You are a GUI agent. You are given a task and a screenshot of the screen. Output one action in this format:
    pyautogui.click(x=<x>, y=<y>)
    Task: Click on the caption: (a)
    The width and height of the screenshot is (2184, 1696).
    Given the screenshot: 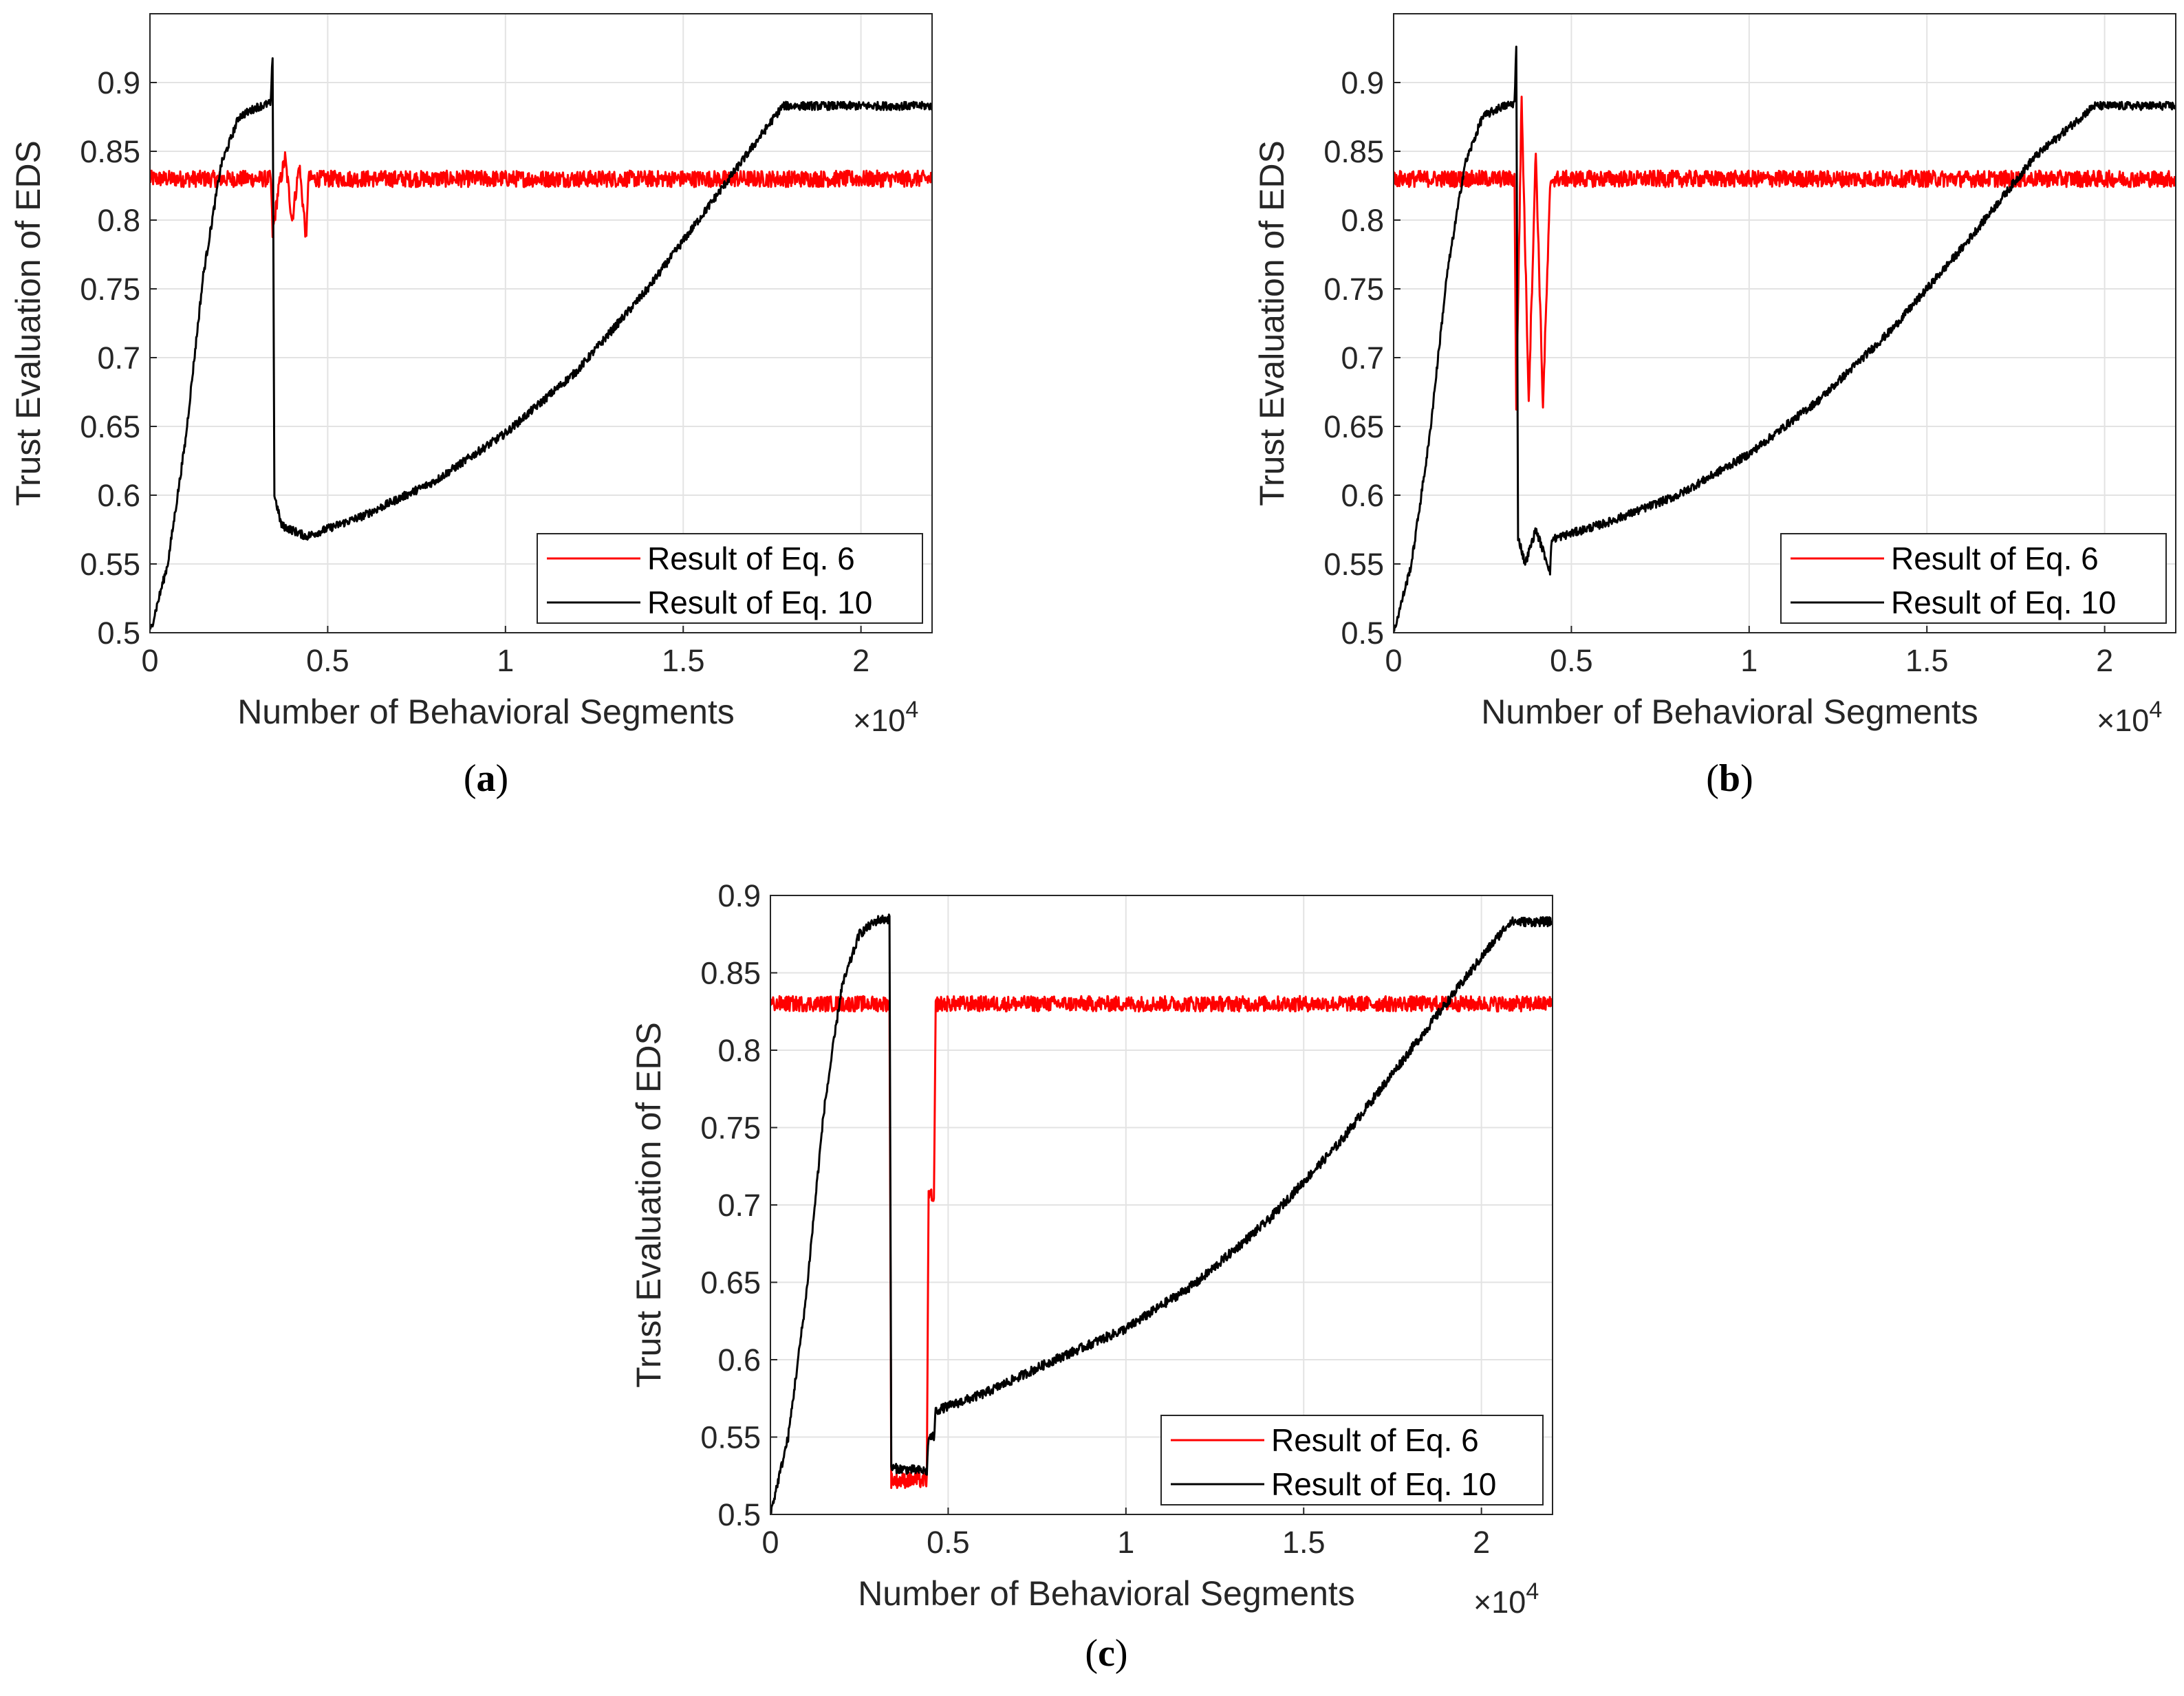 What is the action you would take?
    pyautogui.click(x=486, y=779)
    